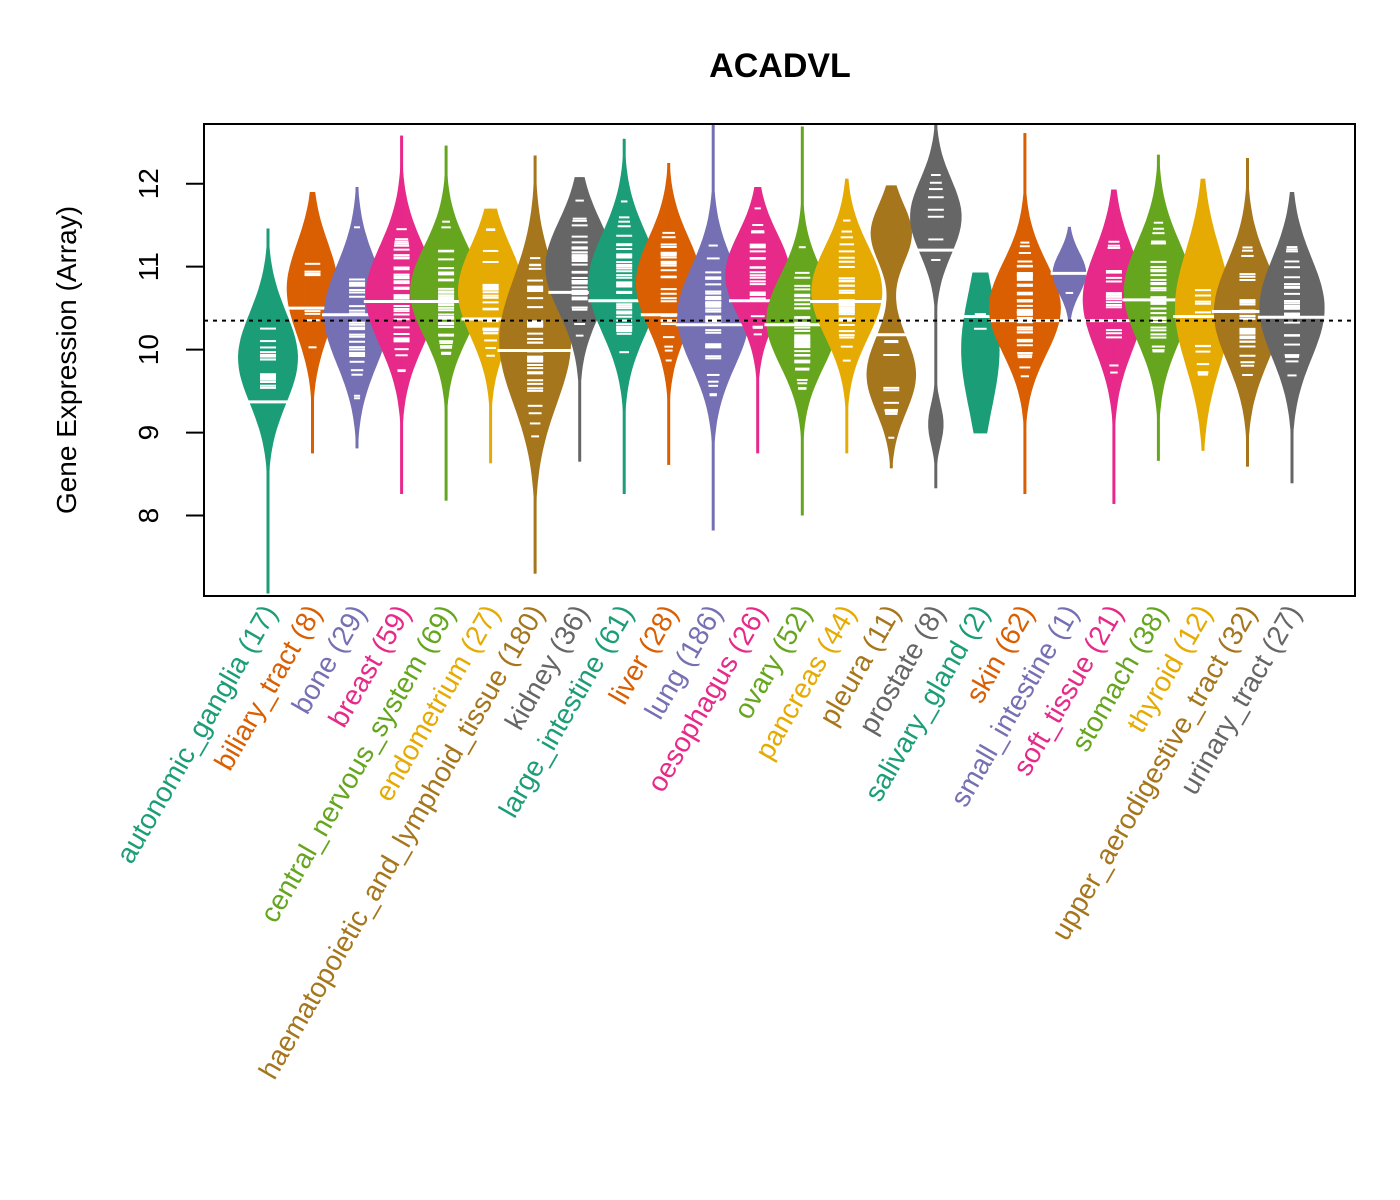  I want to click on violin-ovary, so click(802, 321).